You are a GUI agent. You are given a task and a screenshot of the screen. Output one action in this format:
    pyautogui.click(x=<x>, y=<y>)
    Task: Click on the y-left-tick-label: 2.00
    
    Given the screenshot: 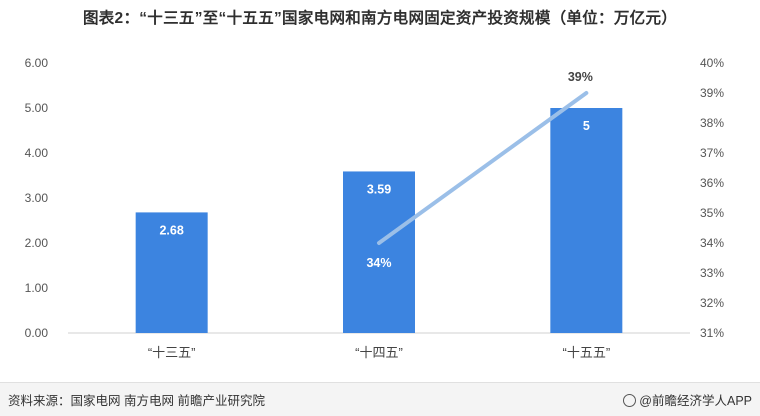 What is the action you would take?
    pyautogui.click(x=37, y=243)
    